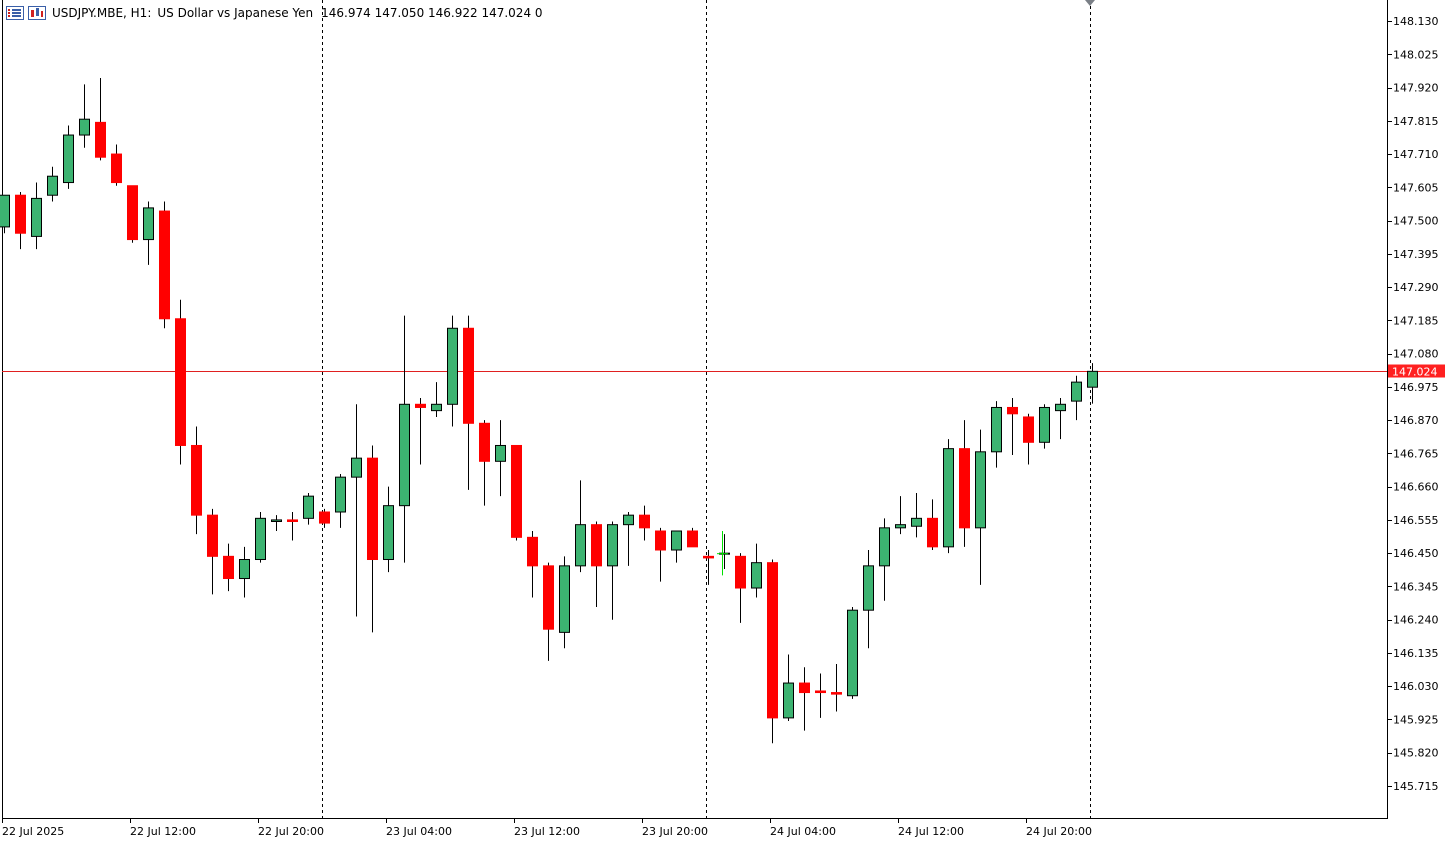  I want to click on symbol-list-icon, so click(15, 13).